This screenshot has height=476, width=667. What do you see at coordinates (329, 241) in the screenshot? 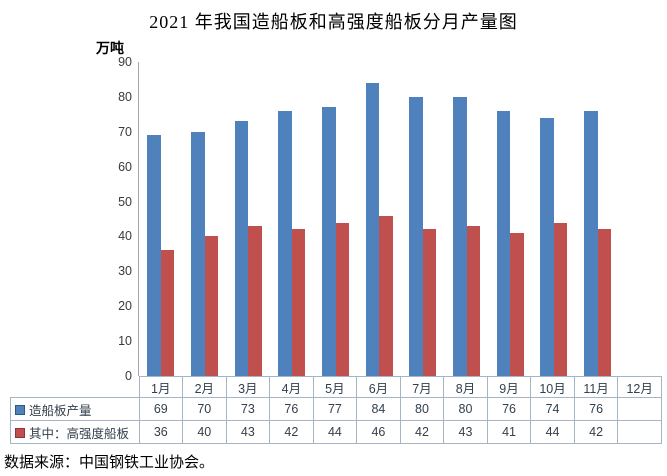
I see `bar-series1-5月` at bounding box center [329, 241].